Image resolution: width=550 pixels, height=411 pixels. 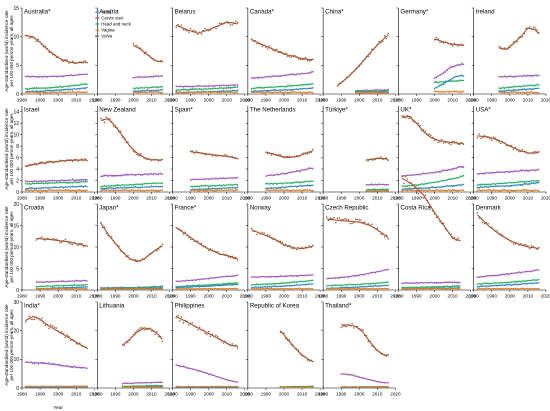 What do you see at coordinates (11, 149) in the screenshot?
I see `y-axis-title-line: per 100 000 person-years, all ages` at bounding box center [11, 149].